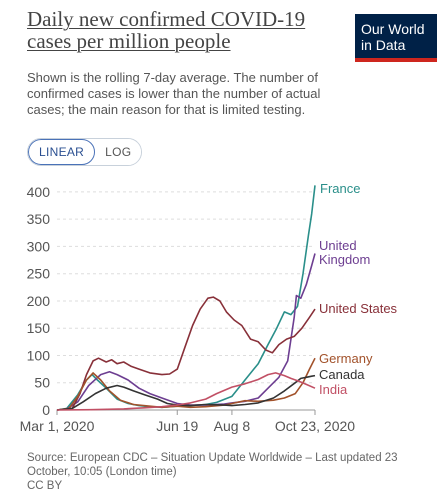 This screenshot has height=500, width=446. What do you see at coordinates (39, 192) in the screenshot?
I see `y-tick-label: 400` at bounding box center [39, 192].